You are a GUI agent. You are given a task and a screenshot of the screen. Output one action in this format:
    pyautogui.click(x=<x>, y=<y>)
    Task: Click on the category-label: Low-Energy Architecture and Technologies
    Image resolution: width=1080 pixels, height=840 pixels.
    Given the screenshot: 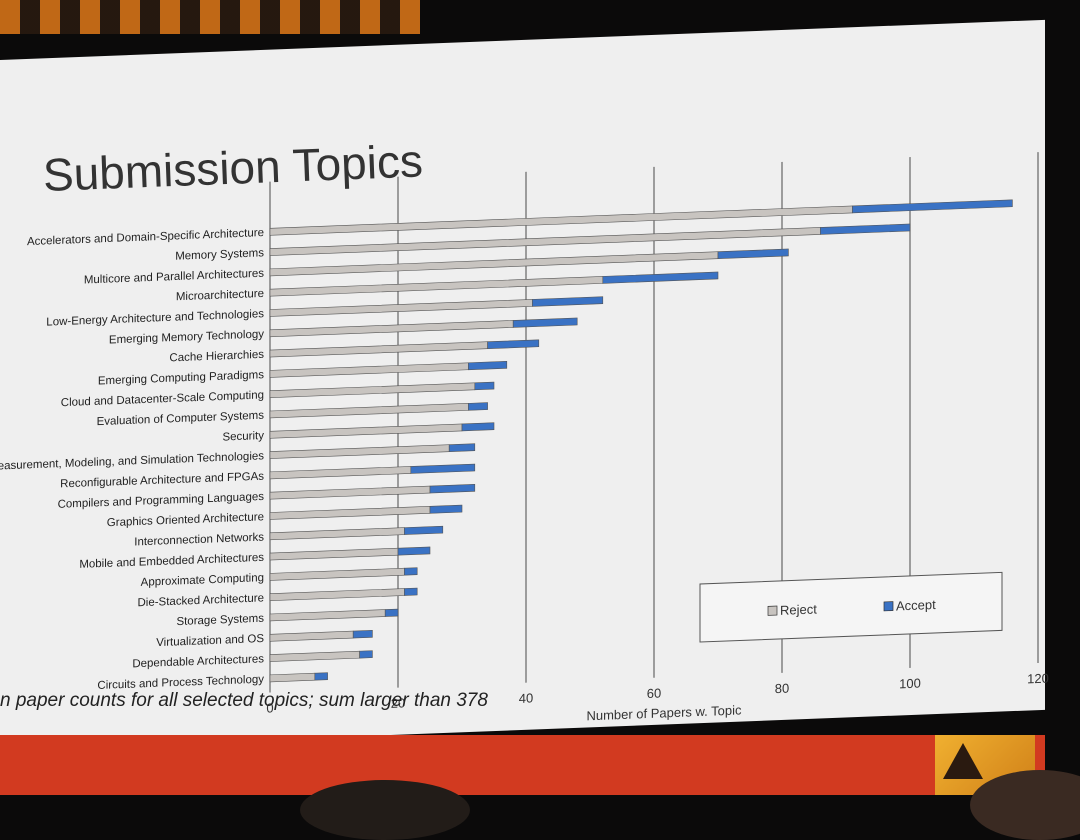 What is the action you would take?
    pyautogui.click(x=155, y=318)
    